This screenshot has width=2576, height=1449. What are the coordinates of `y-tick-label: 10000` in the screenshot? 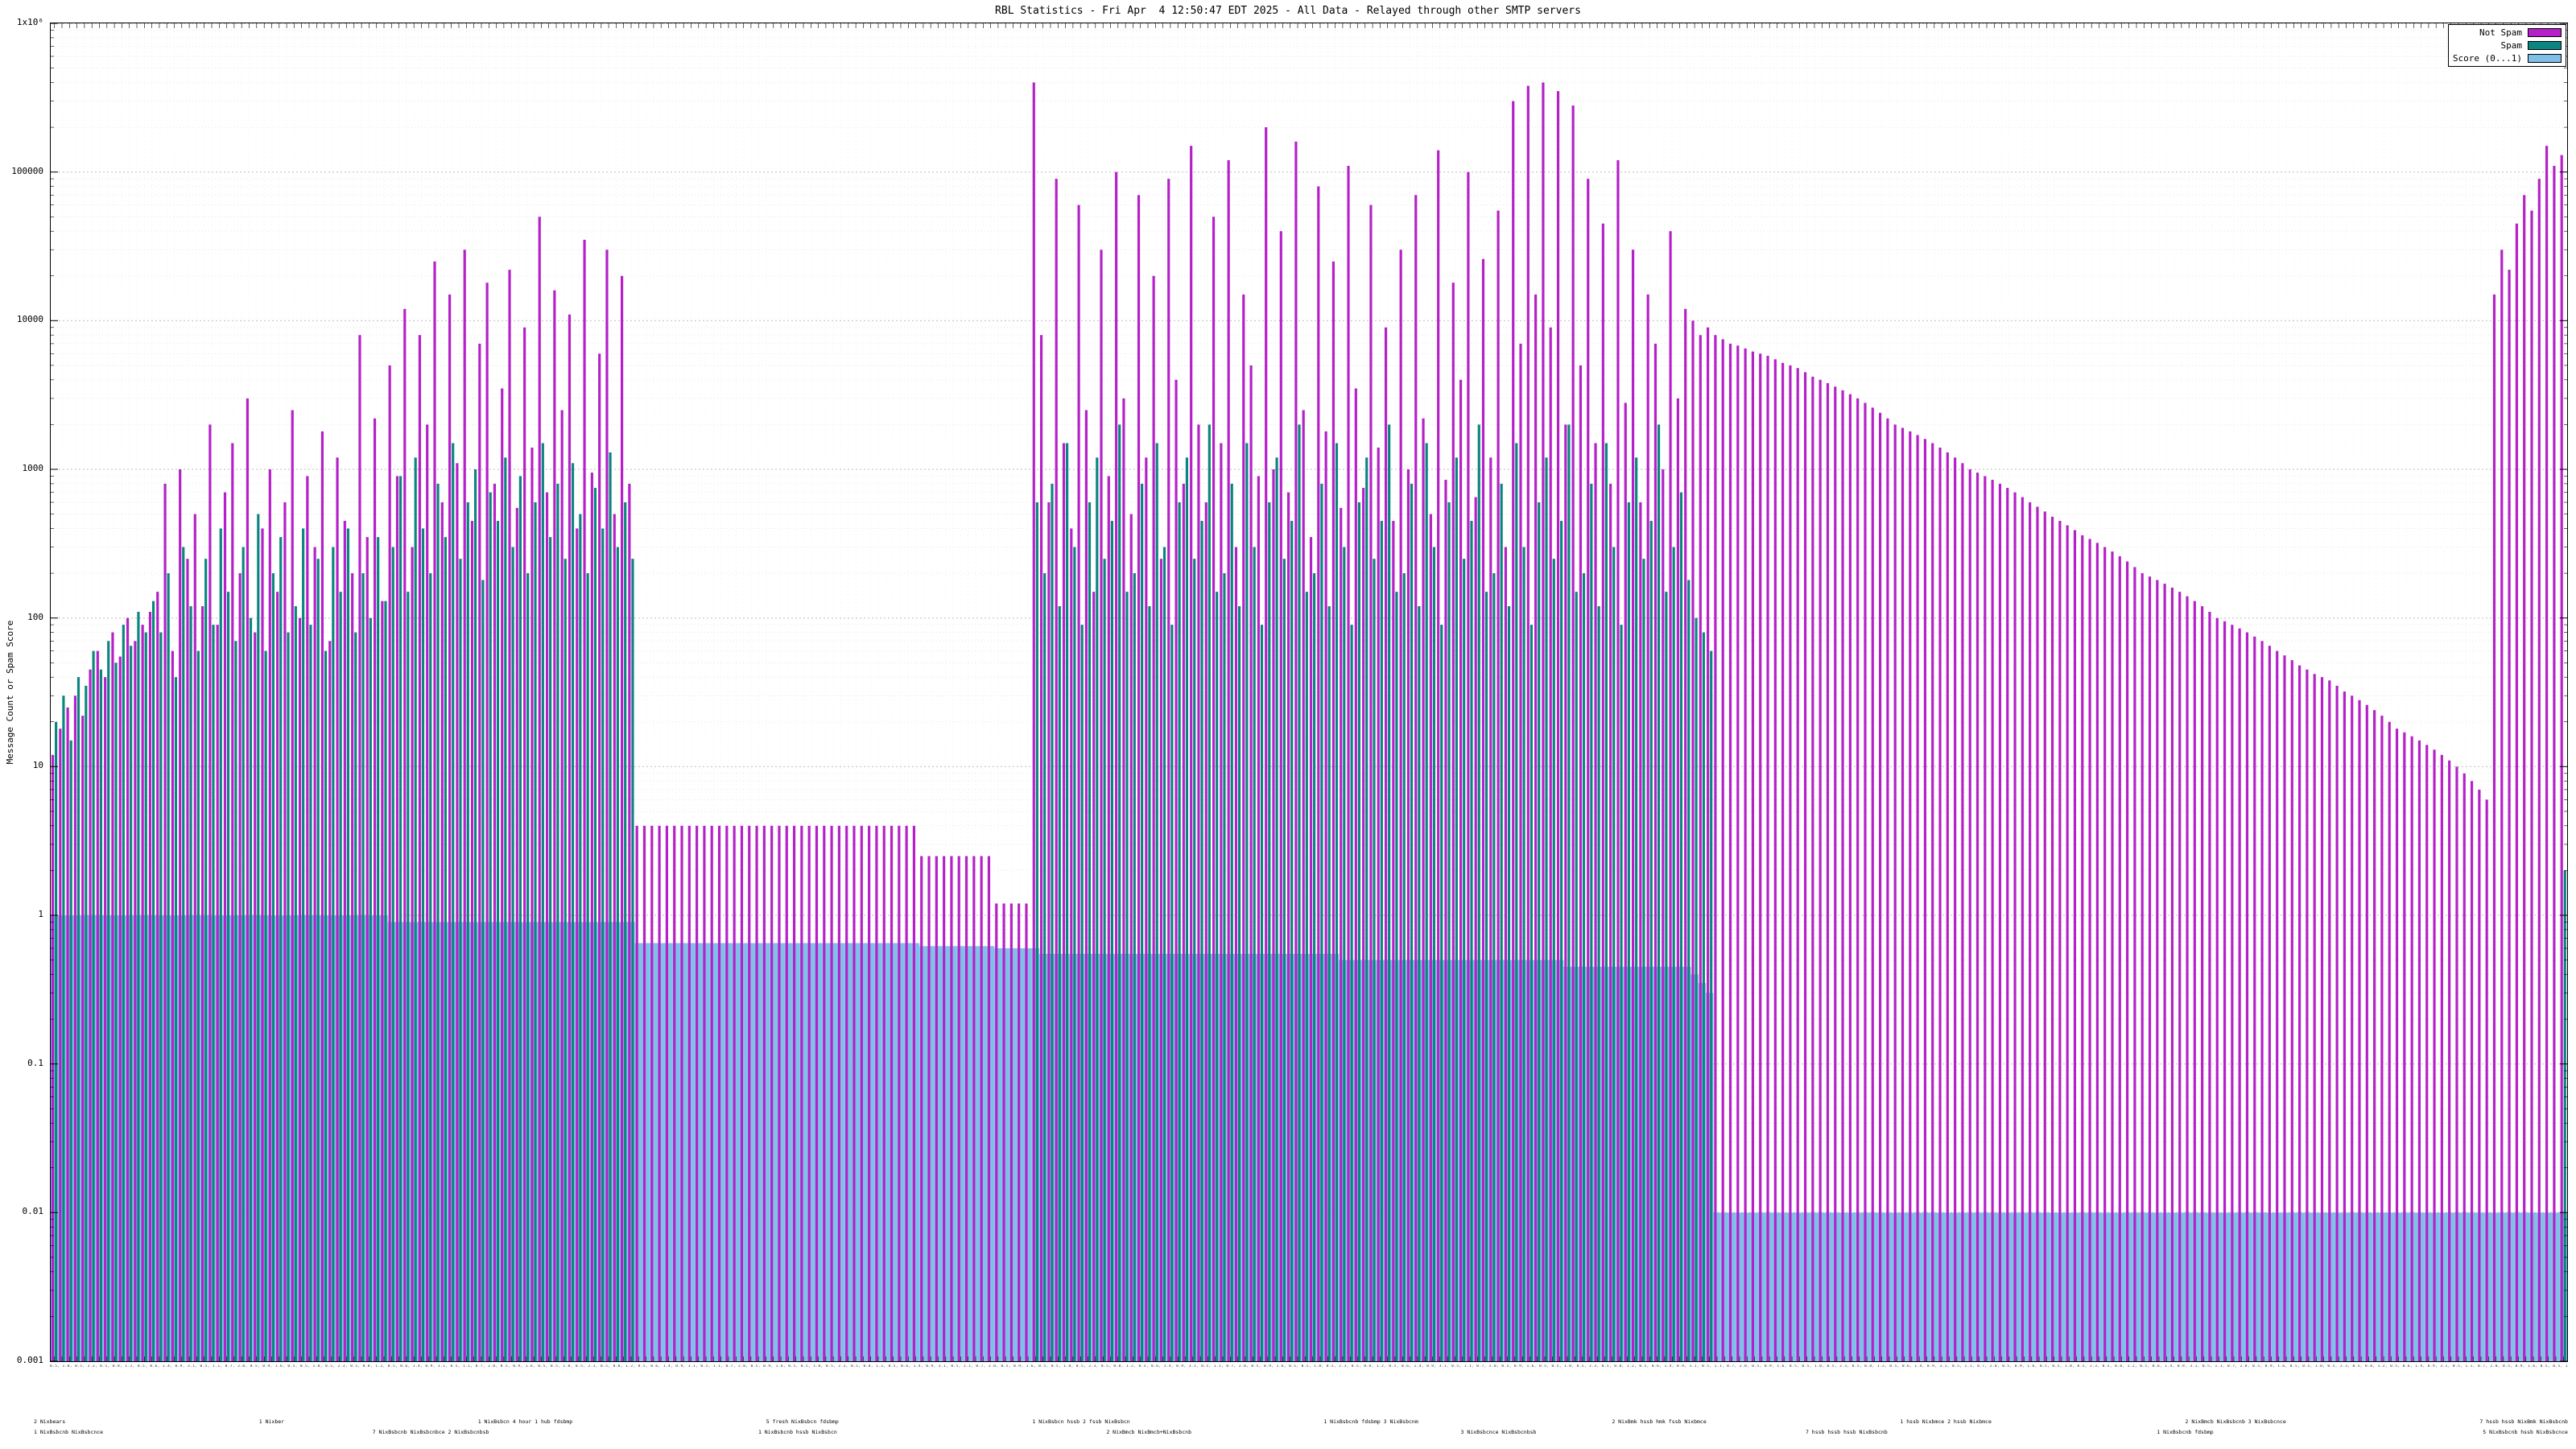 It's located at (29, 319).